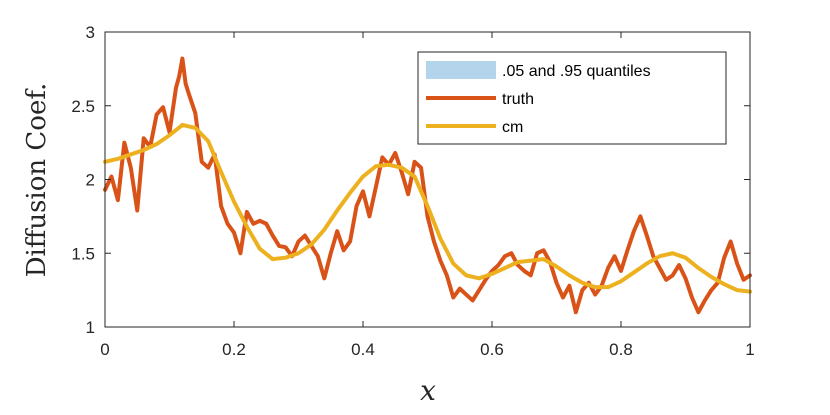 This screenshot has height=415, width=830. I want to click on x-tick-label: 0, so click(104, 349).